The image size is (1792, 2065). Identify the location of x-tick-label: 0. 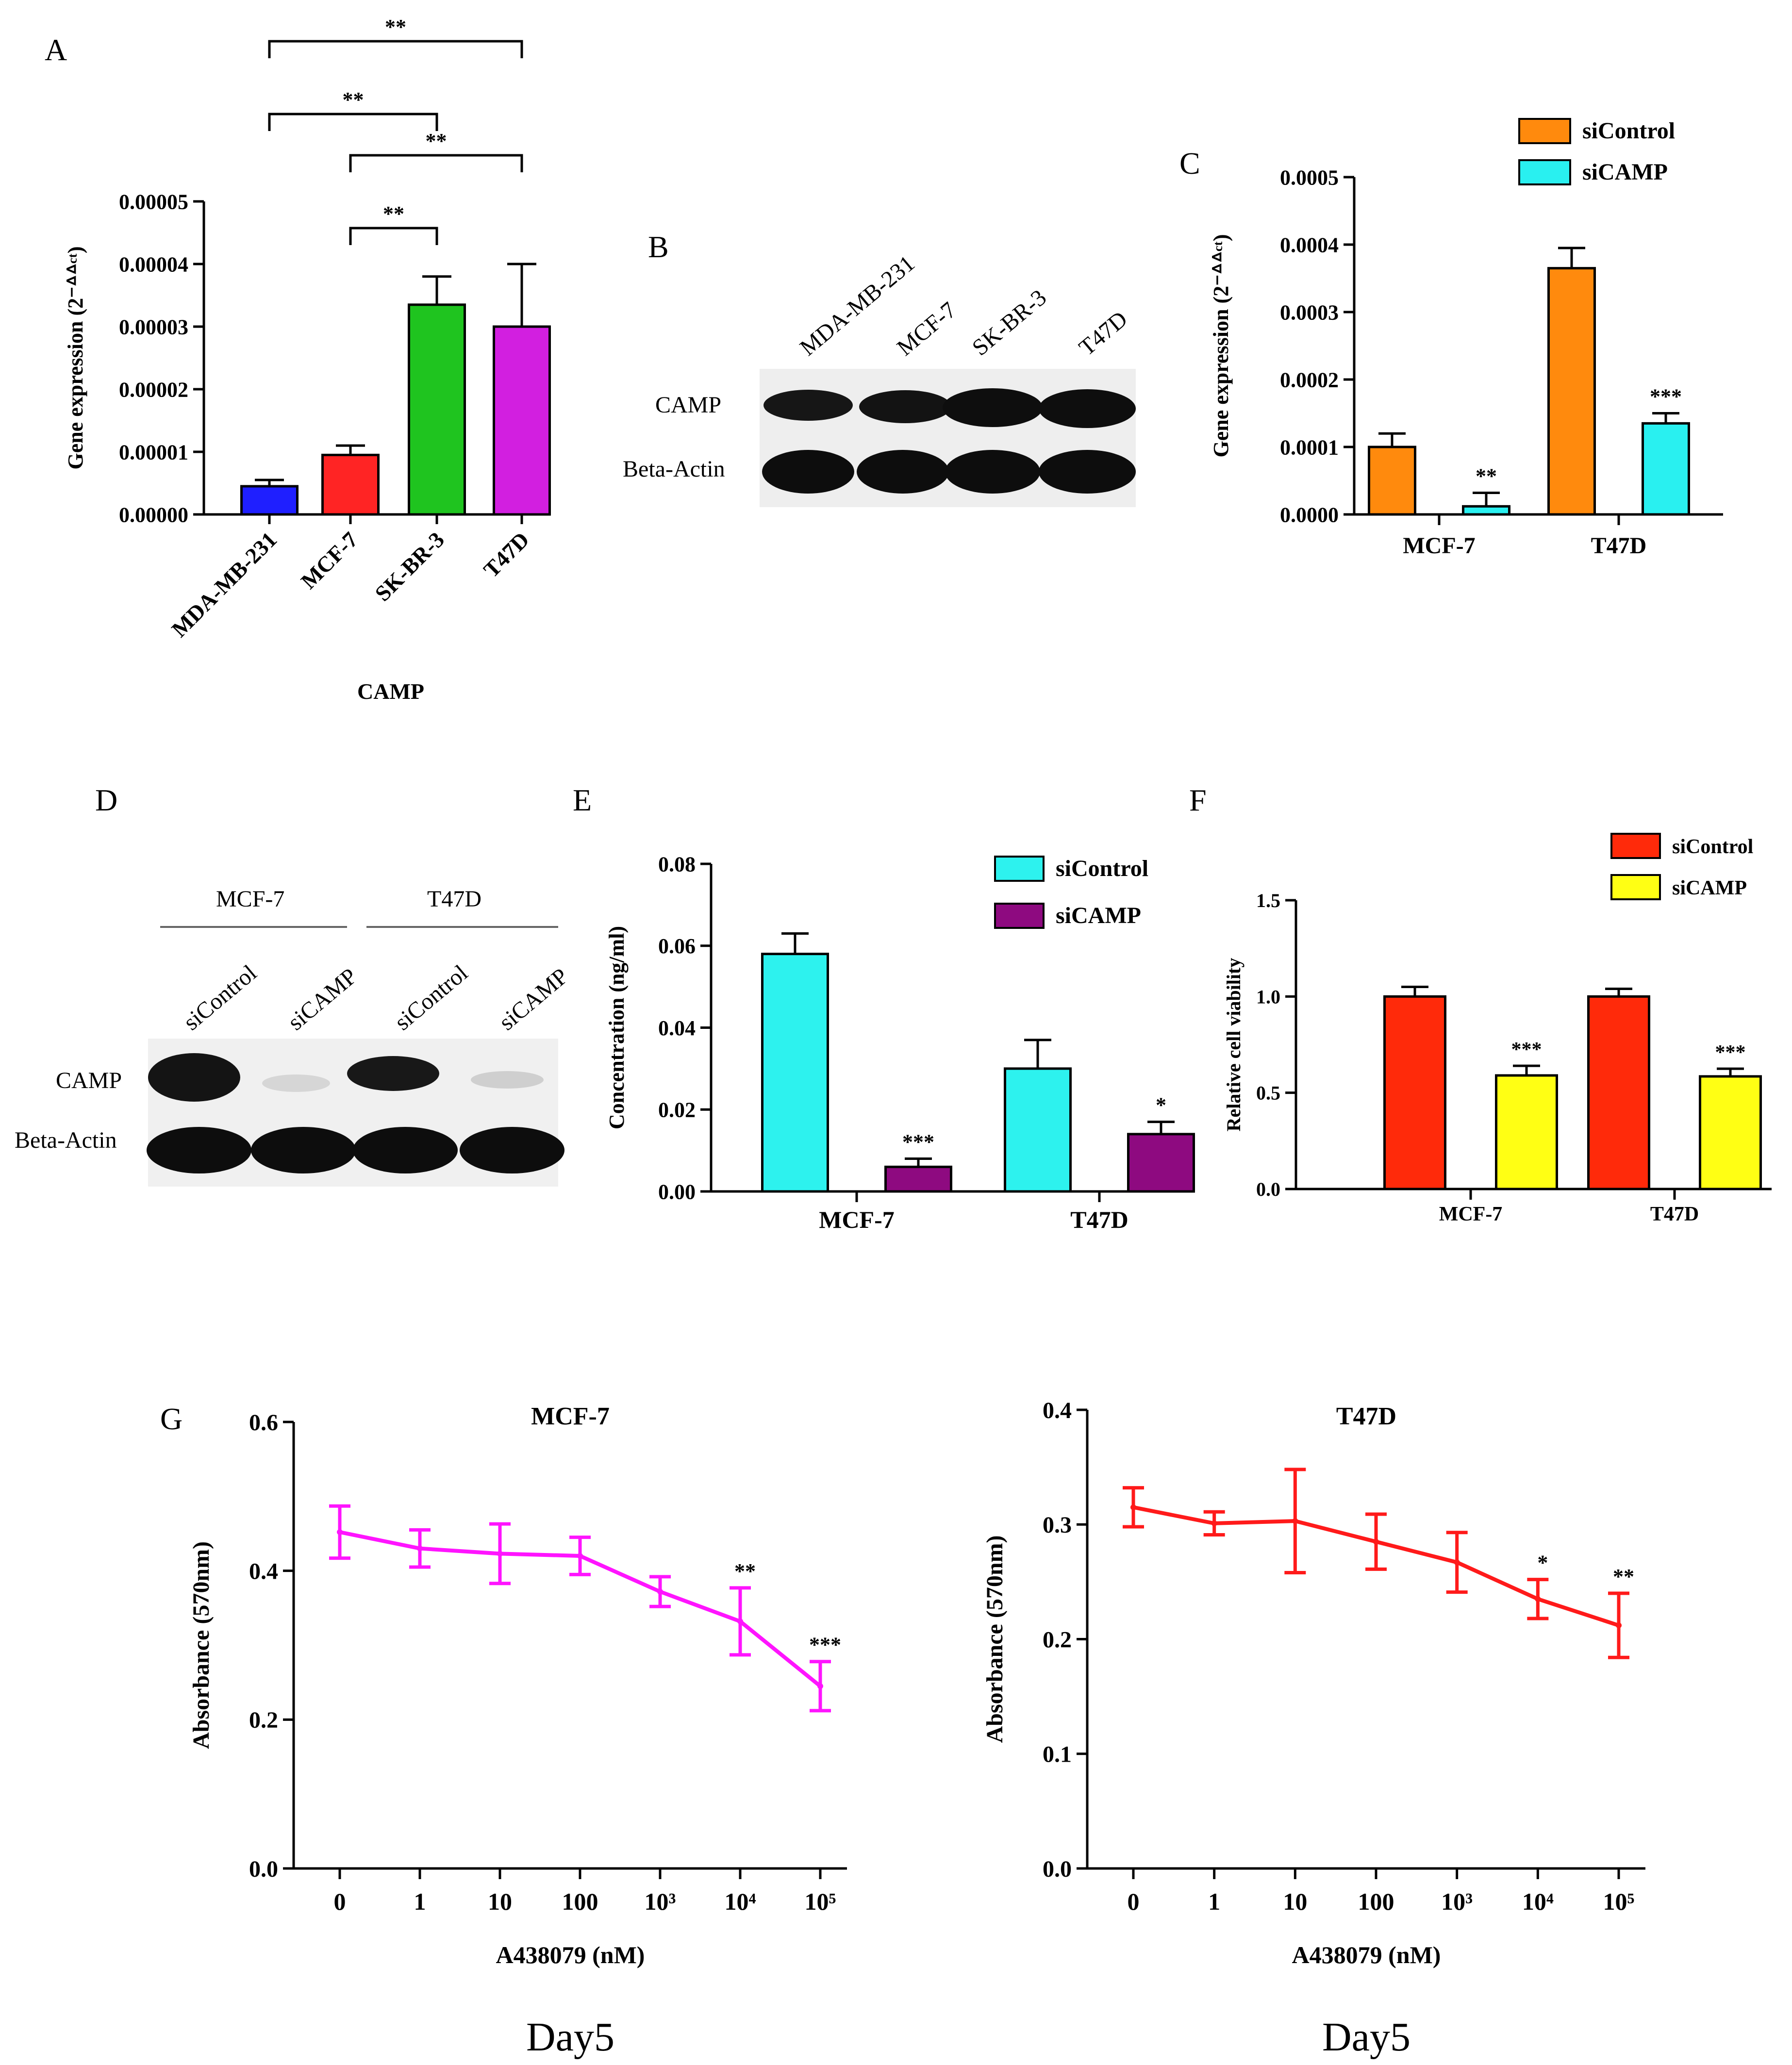
(1134, 1902).